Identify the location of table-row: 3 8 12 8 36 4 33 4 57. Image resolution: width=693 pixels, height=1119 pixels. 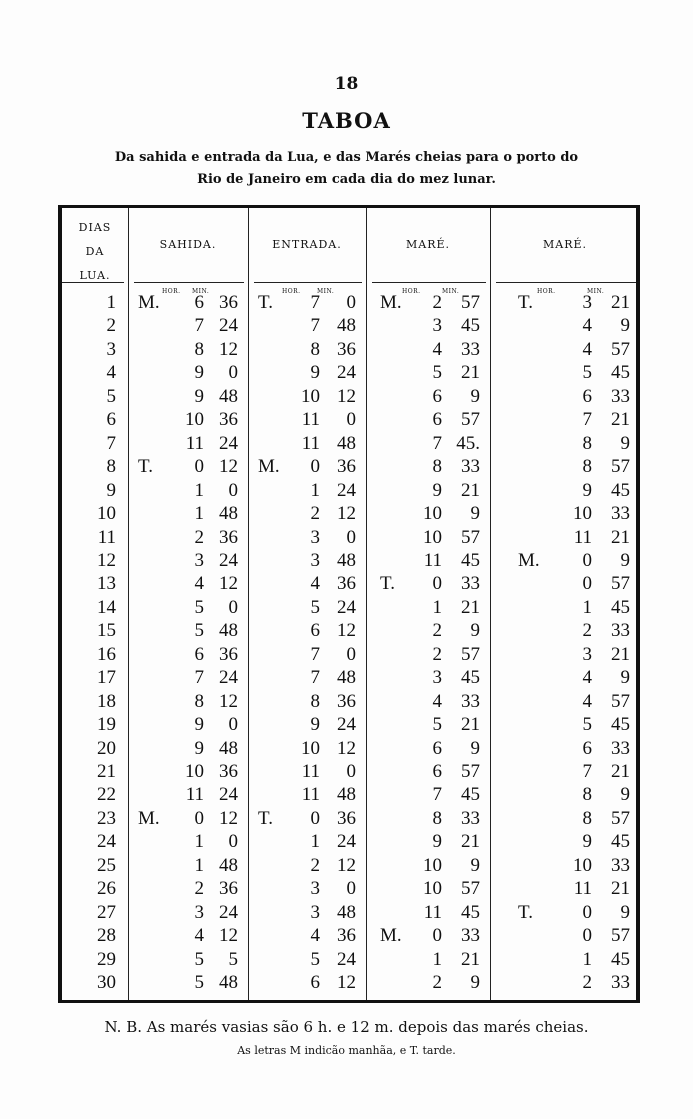
(351, 350).